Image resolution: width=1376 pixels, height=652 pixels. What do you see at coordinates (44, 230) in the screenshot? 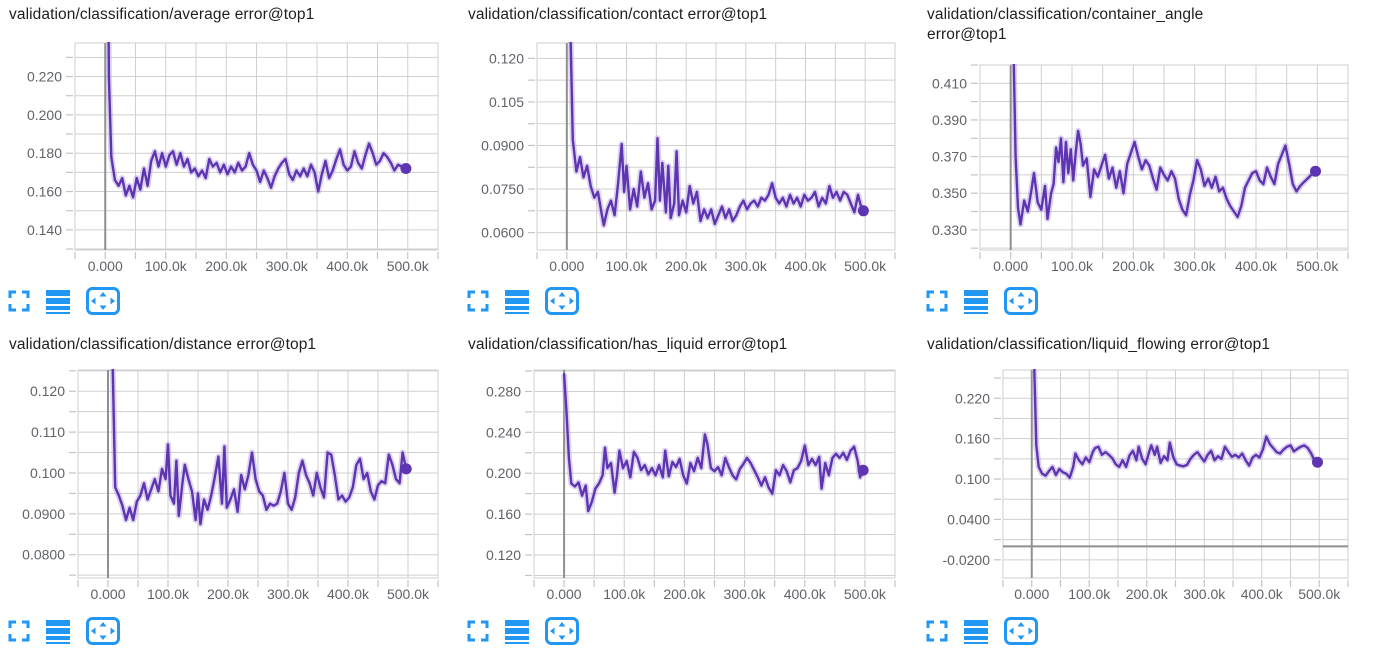
I see `svg-text: 0.140` at bounding box center [44, 230].